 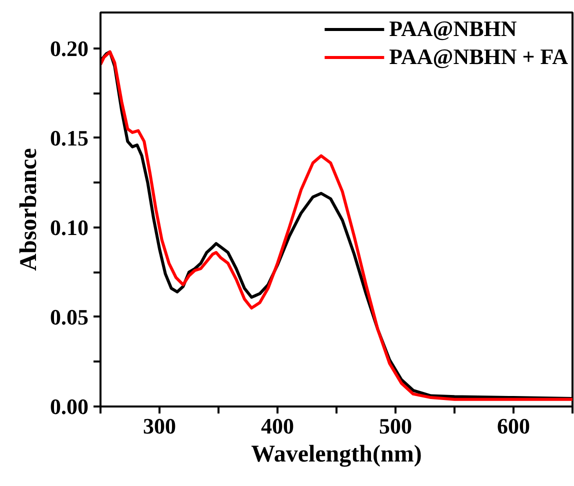 I want to click on y-tick-label: 0.10, so click(x=69, y=227).